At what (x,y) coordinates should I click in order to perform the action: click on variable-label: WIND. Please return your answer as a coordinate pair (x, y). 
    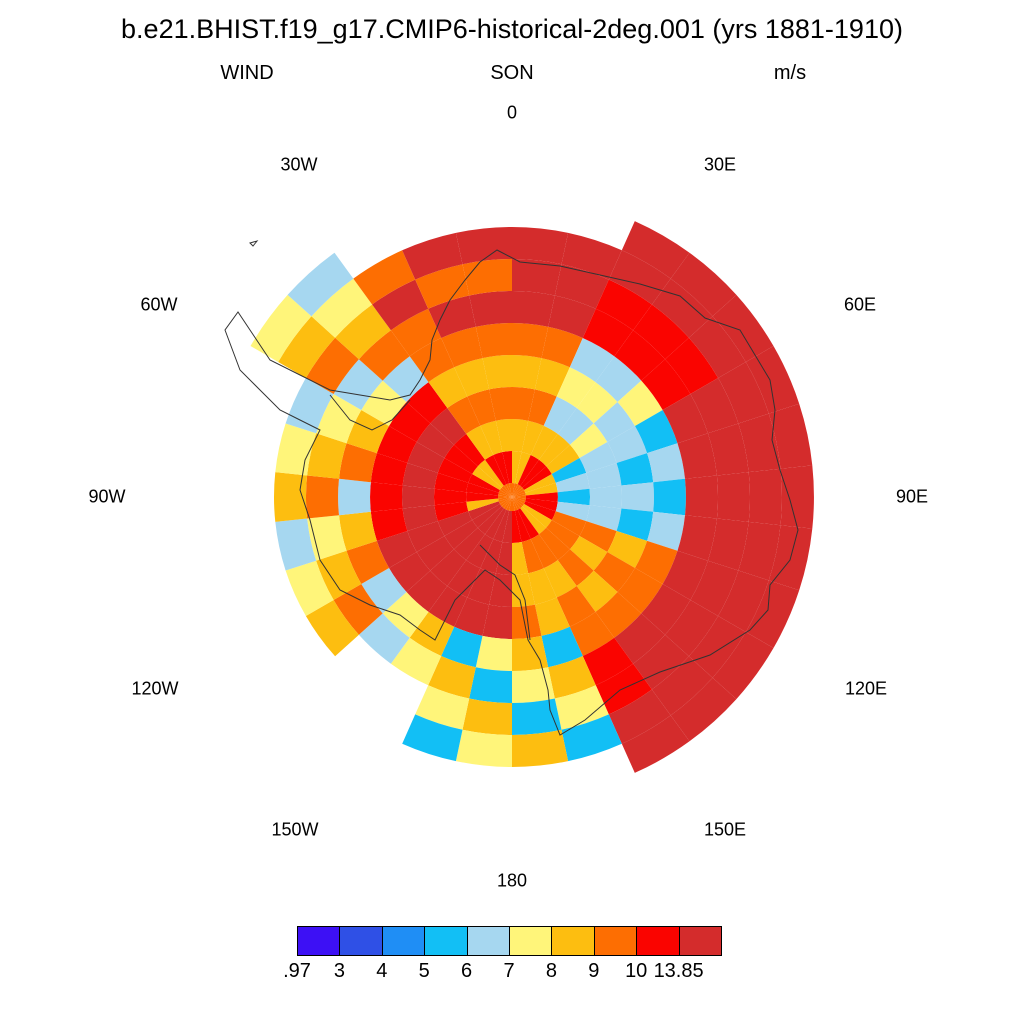
    Looking at the image, I should click on (247, 73).